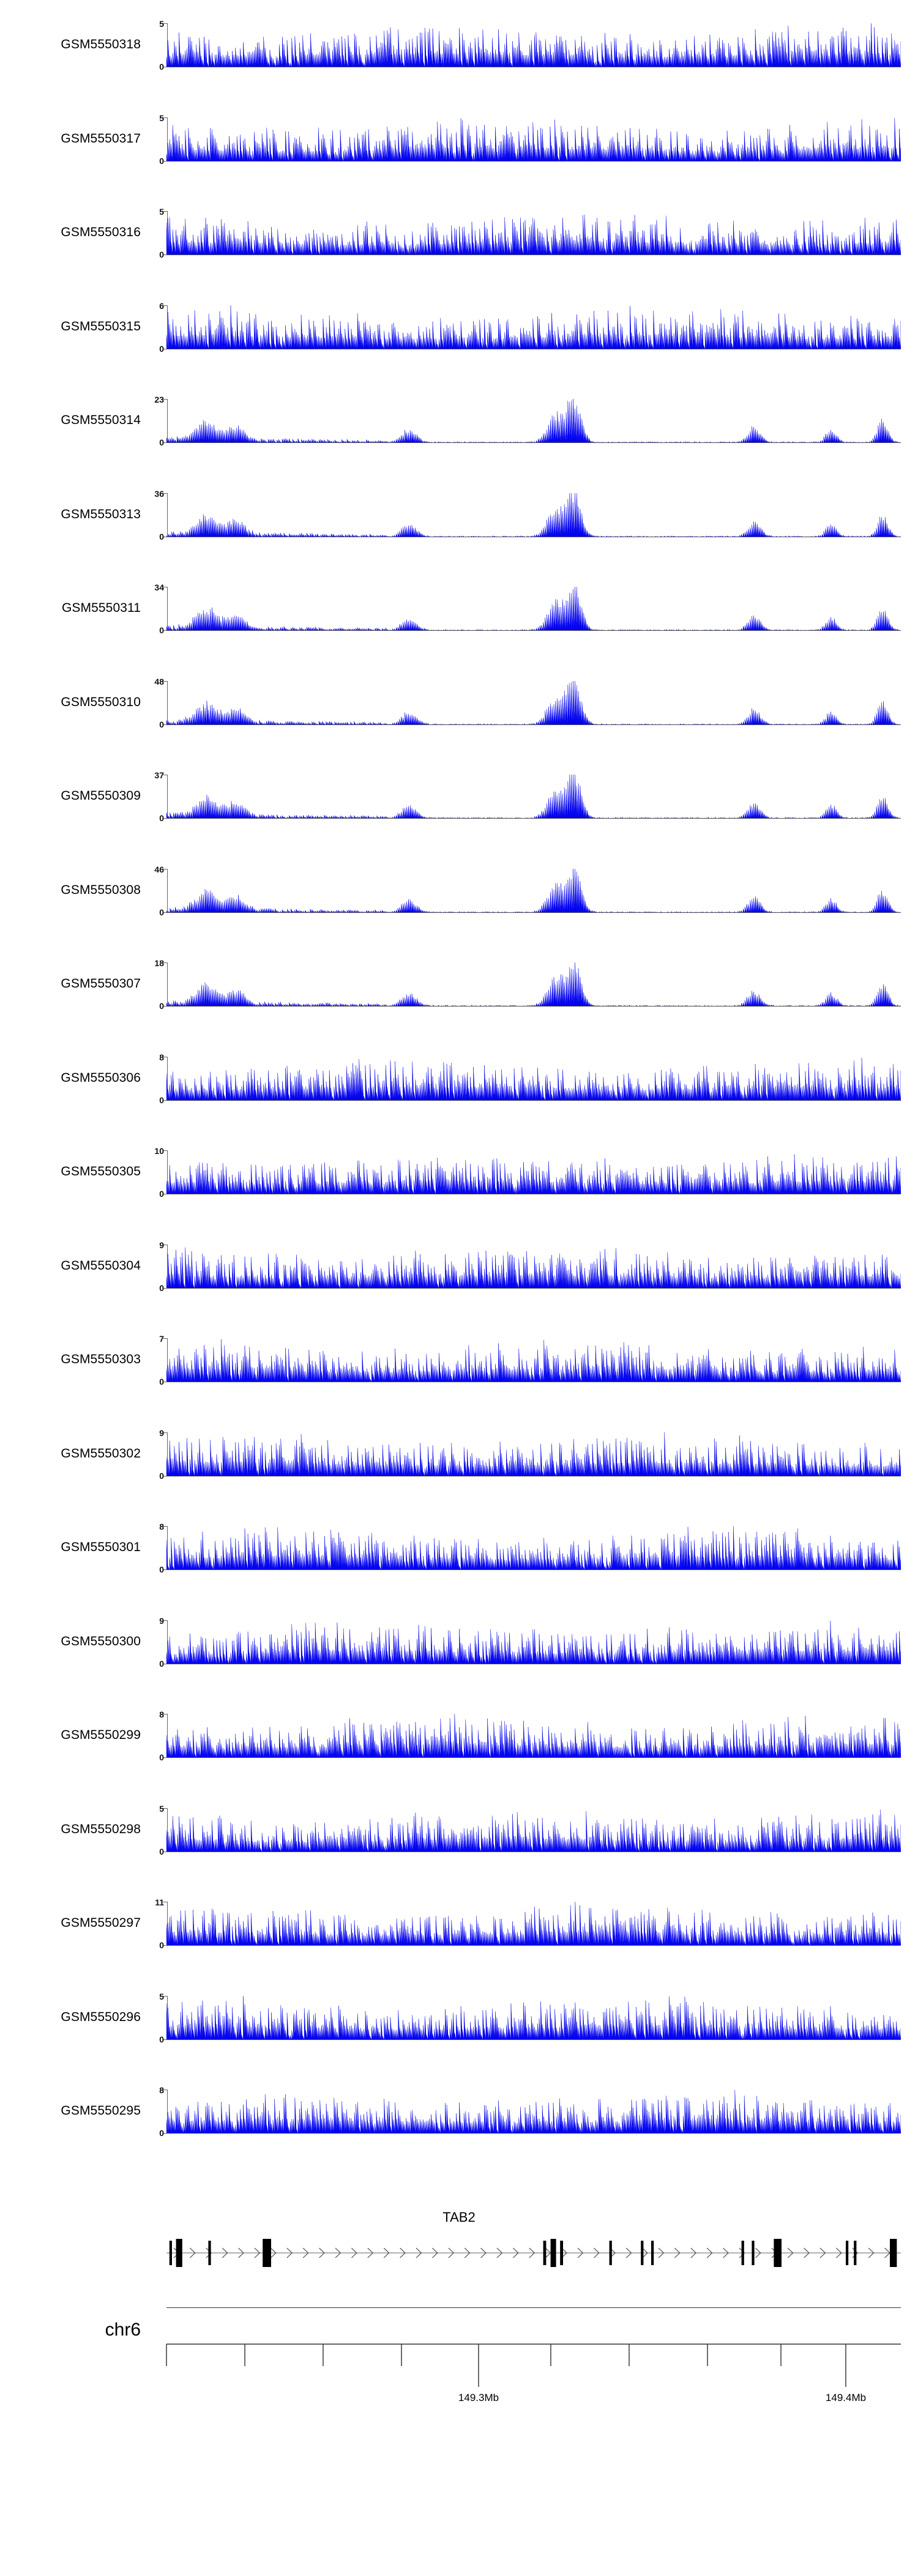 The width and height of the screenshot is (918, 2576). Describe the element at coordinates (101, 139) in the screenshot. I see `track-label-gsm5550317: GSM5550317` at that location.